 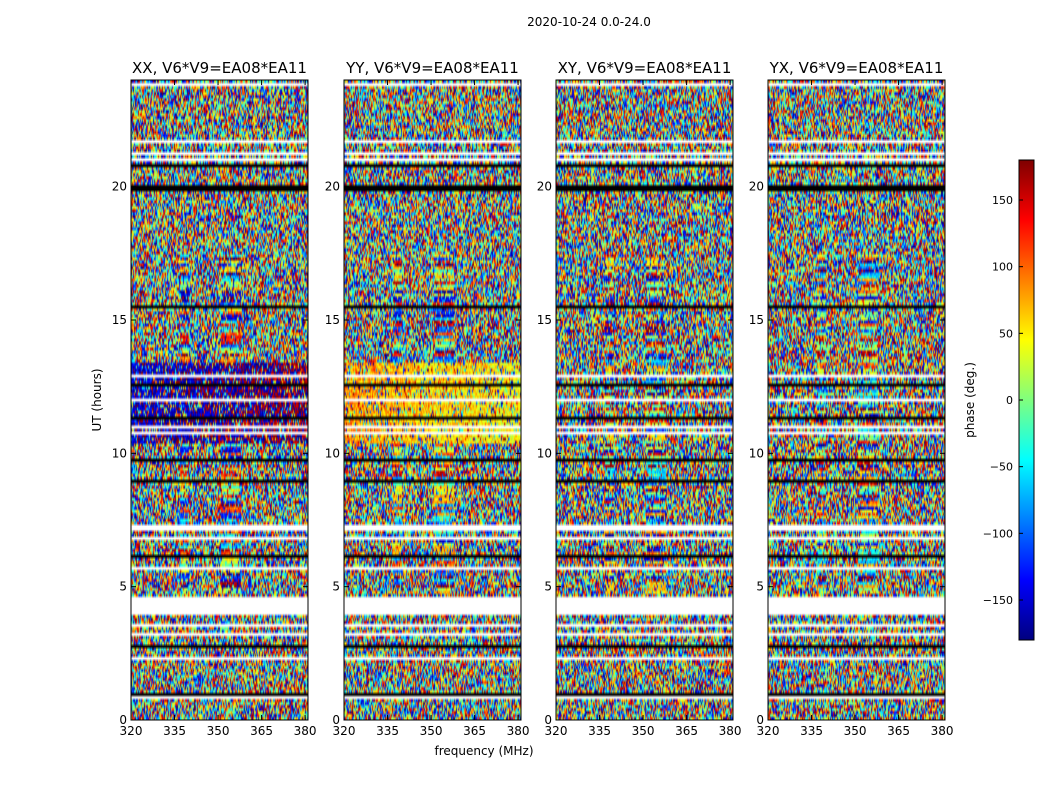 I want to click on x-axis-label: frequency (MHz), so click(x=483, y=751).